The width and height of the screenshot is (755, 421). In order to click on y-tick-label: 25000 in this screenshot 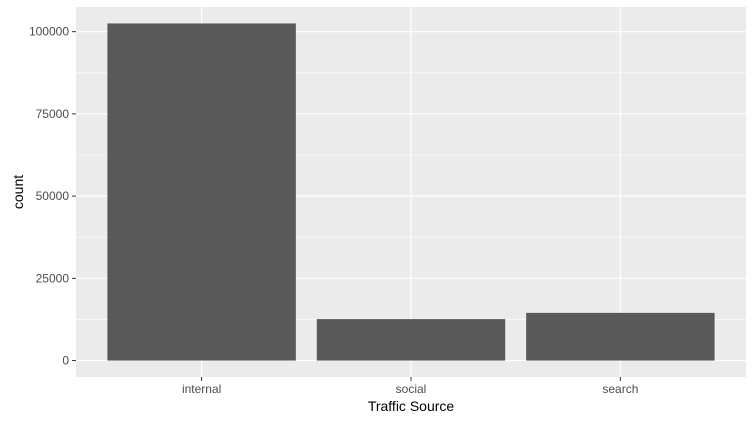, I will do `click(53, 278)`.